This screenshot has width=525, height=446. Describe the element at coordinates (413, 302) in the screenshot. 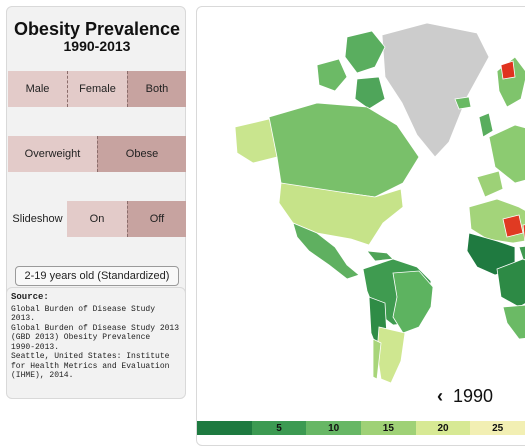

I see `brazil-country` at that location.